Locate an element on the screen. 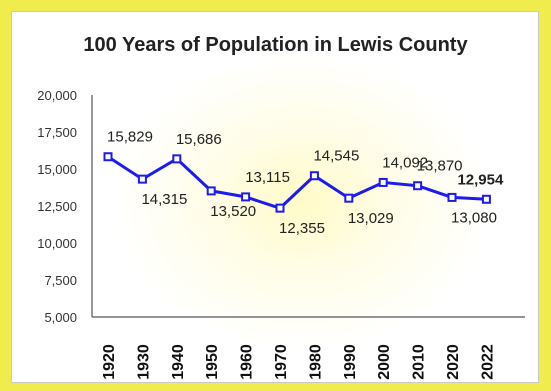  x-tick-label: 2020 is located at coordinates (453, 362).